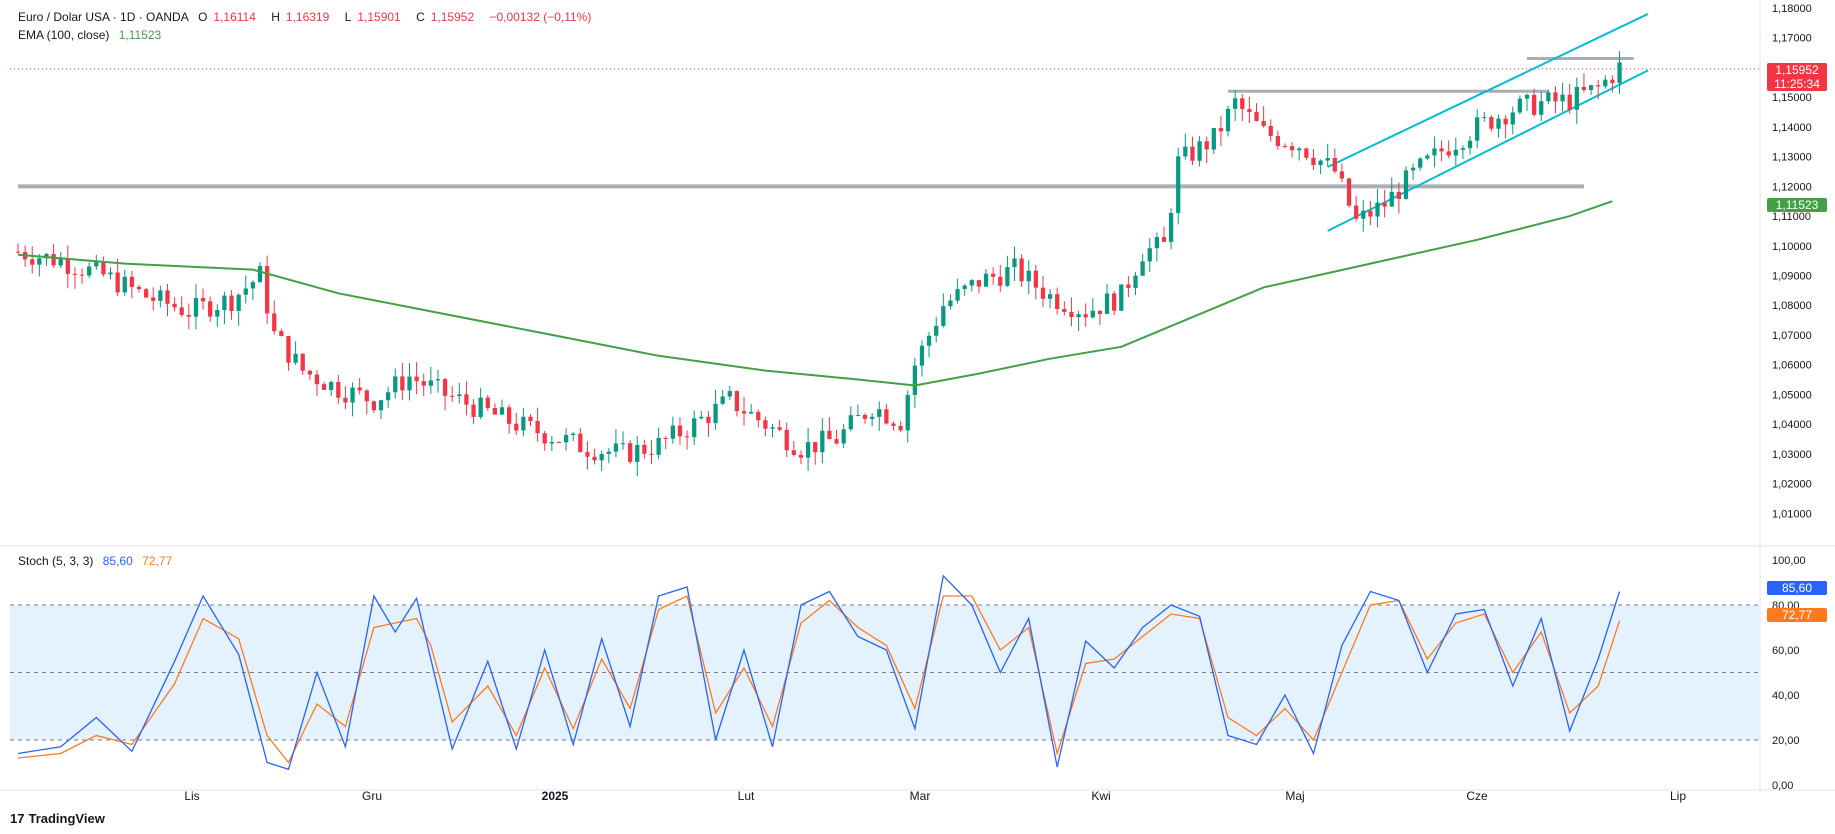  I want to click on price-badge: 1,15952 11:25:34, so click(1797, 77).